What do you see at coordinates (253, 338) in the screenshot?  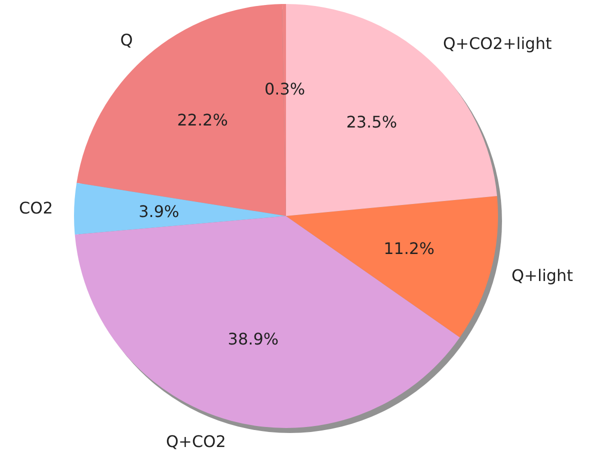 I see `data-label: 38.9%` at bounding box center [253, 338].